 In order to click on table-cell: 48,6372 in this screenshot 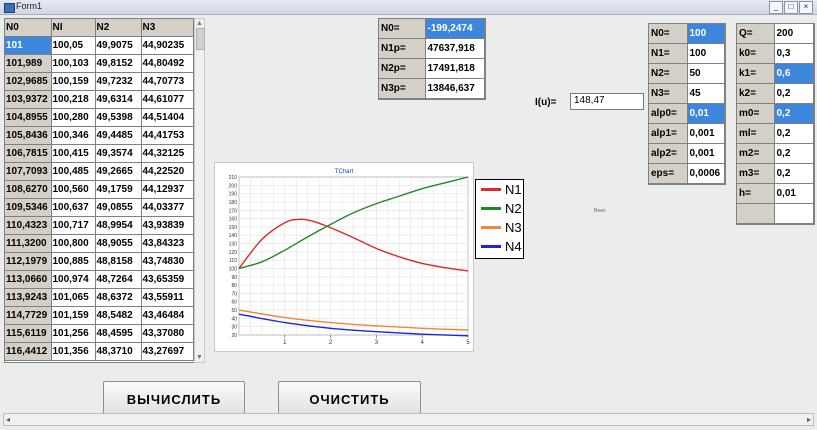, I will do `click(118, 297)`.